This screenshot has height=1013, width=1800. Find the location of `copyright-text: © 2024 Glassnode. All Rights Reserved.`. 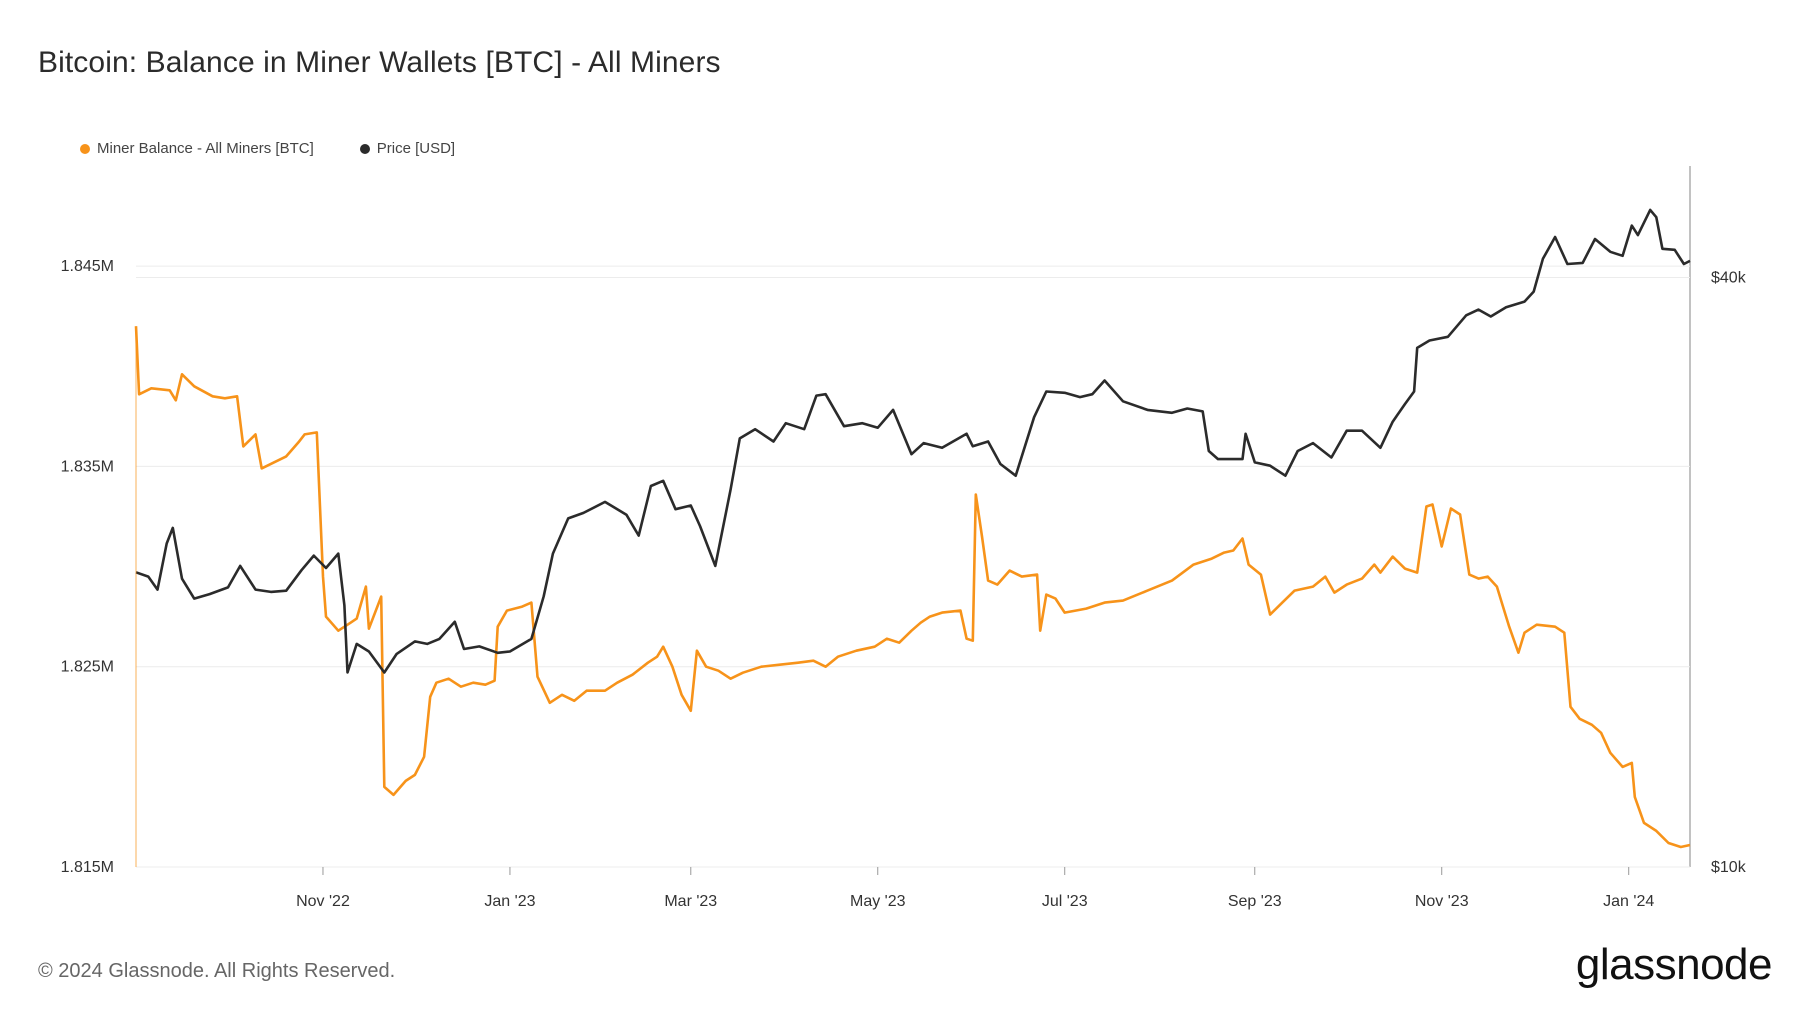

copyright-text: © 2024 Glassnode. All Rights Reserved. is located at coordinates (217, 971).